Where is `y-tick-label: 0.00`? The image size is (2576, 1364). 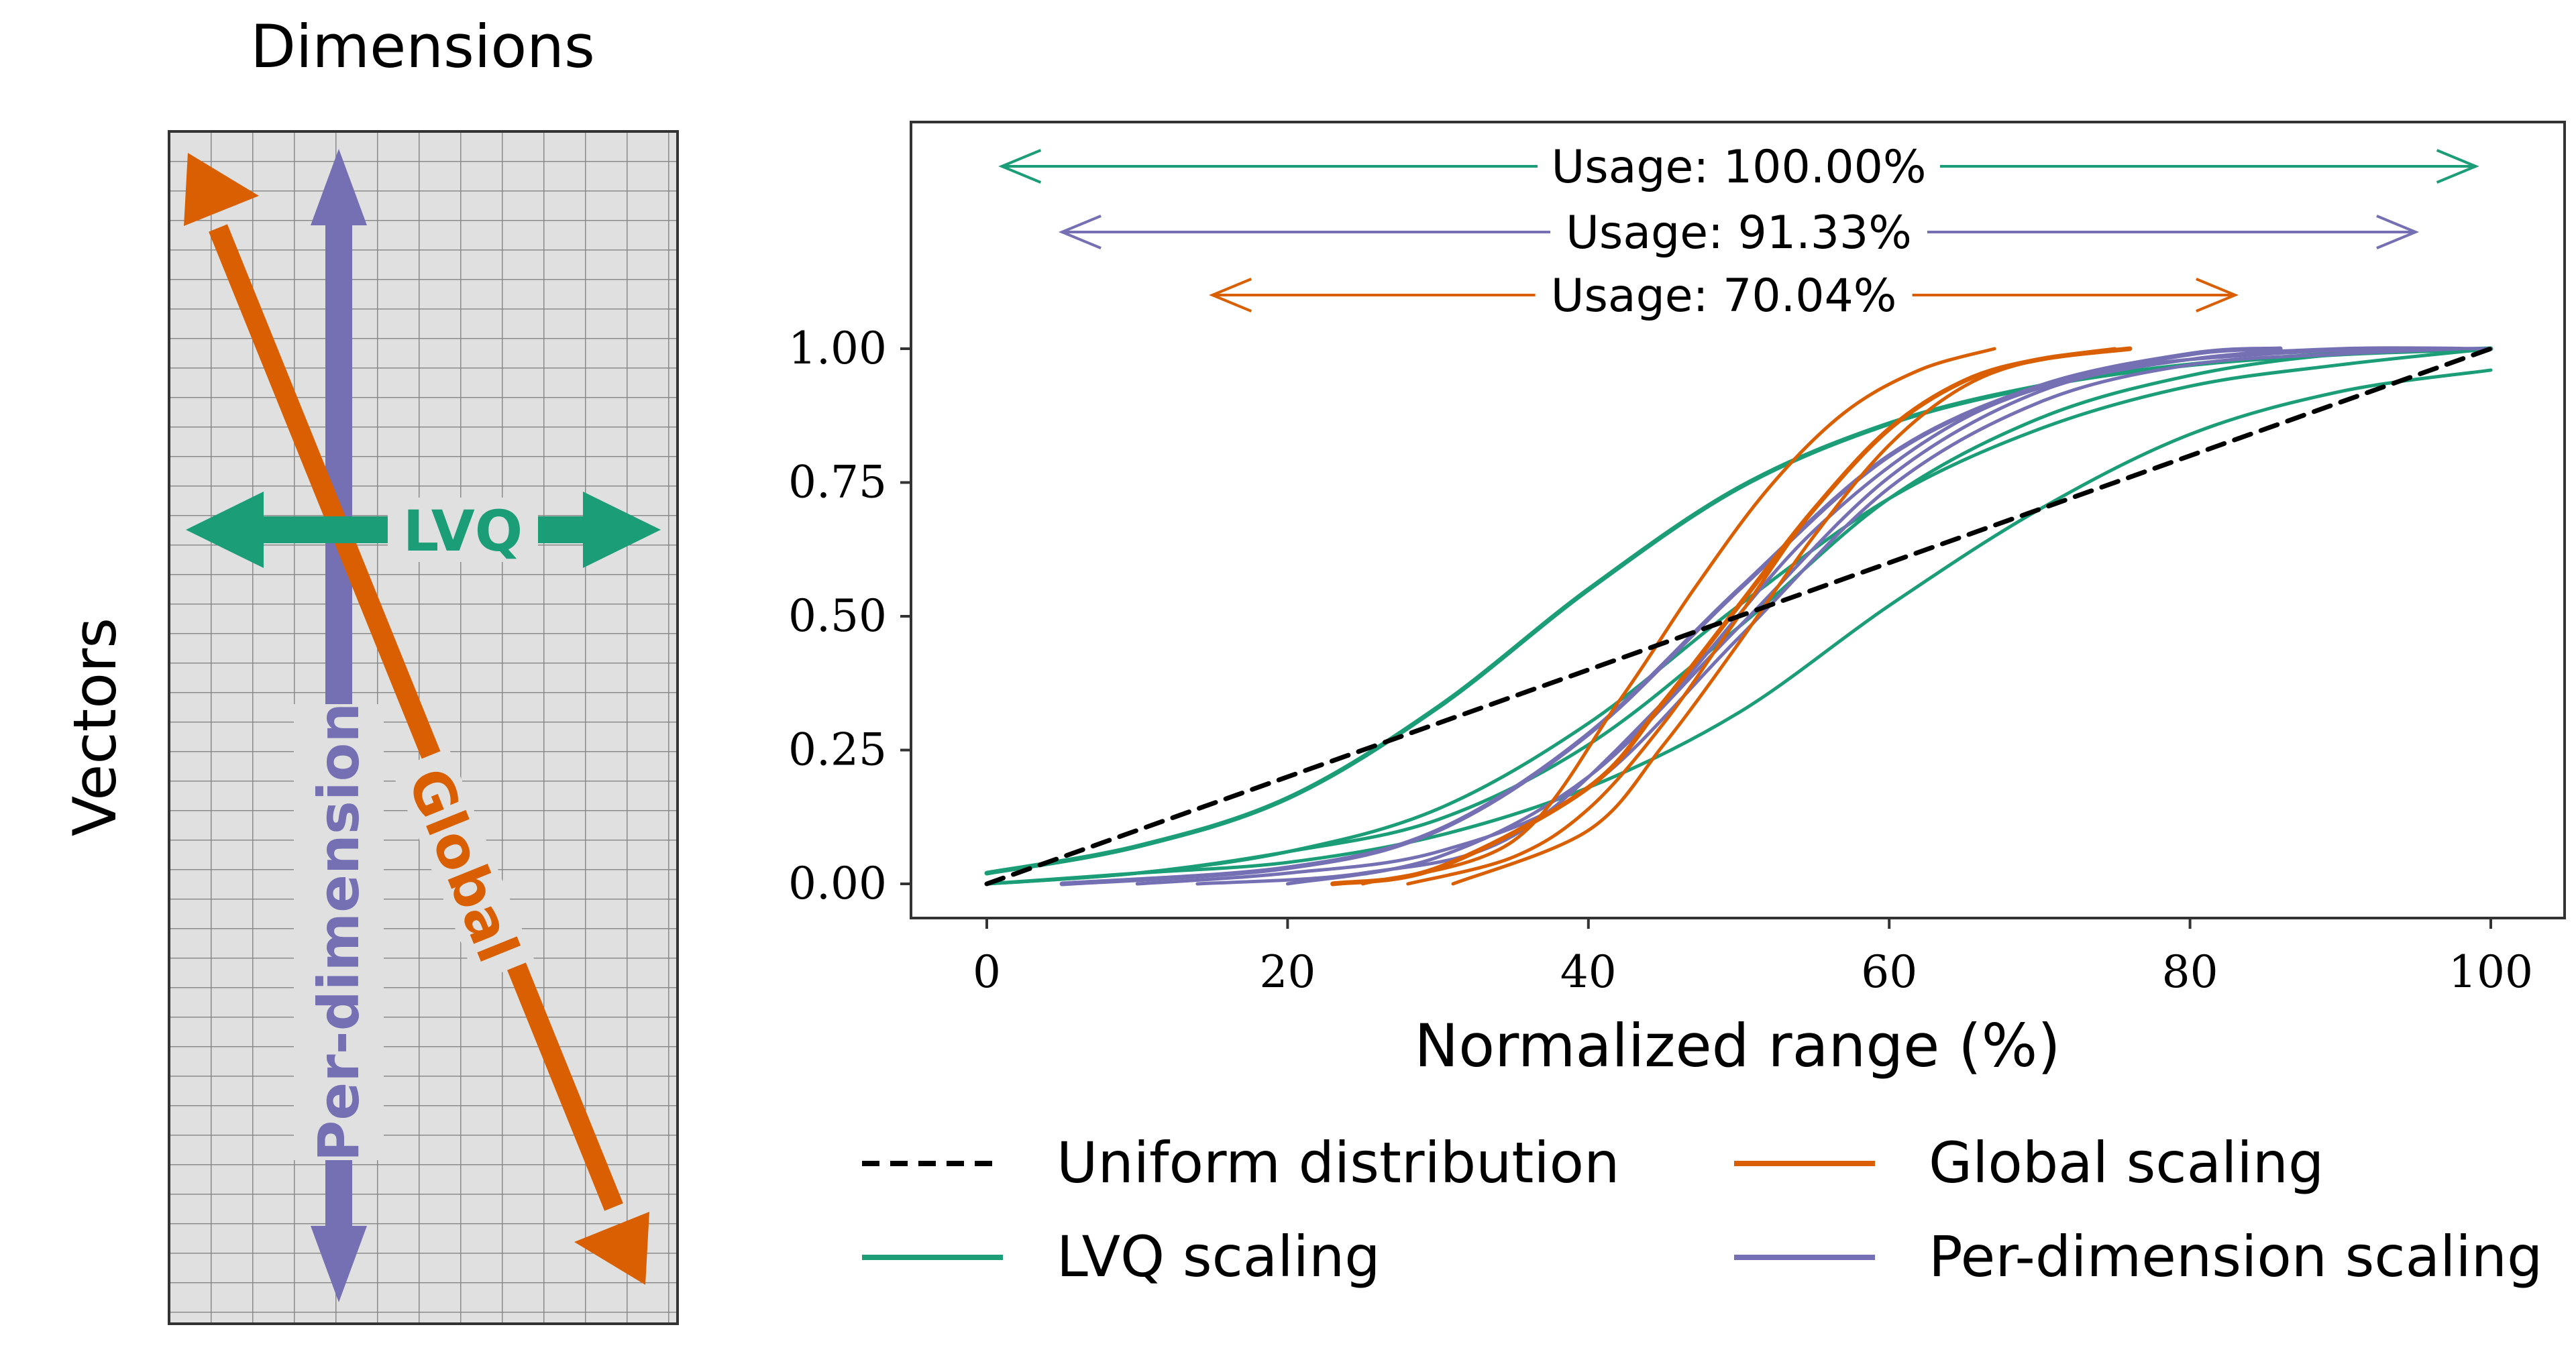 y-tick-label: 0.00 is located at coordinates (837, 883).